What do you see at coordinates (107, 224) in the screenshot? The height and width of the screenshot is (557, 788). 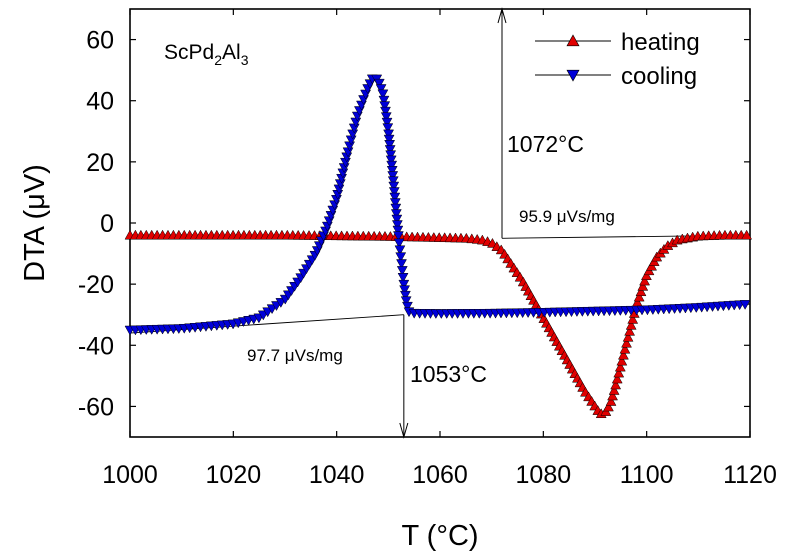 I see `y-tick-label: 0` at bounding box center [107, 224].